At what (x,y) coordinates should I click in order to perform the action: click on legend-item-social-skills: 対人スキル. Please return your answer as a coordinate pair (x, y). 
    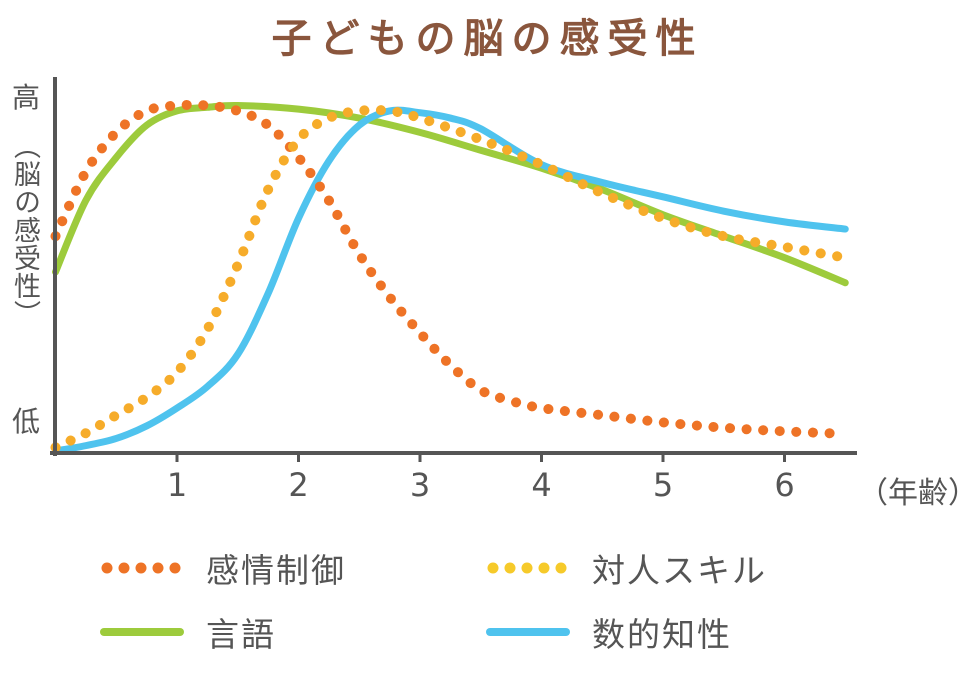
    Looking at the image, I should click on (626, 568).